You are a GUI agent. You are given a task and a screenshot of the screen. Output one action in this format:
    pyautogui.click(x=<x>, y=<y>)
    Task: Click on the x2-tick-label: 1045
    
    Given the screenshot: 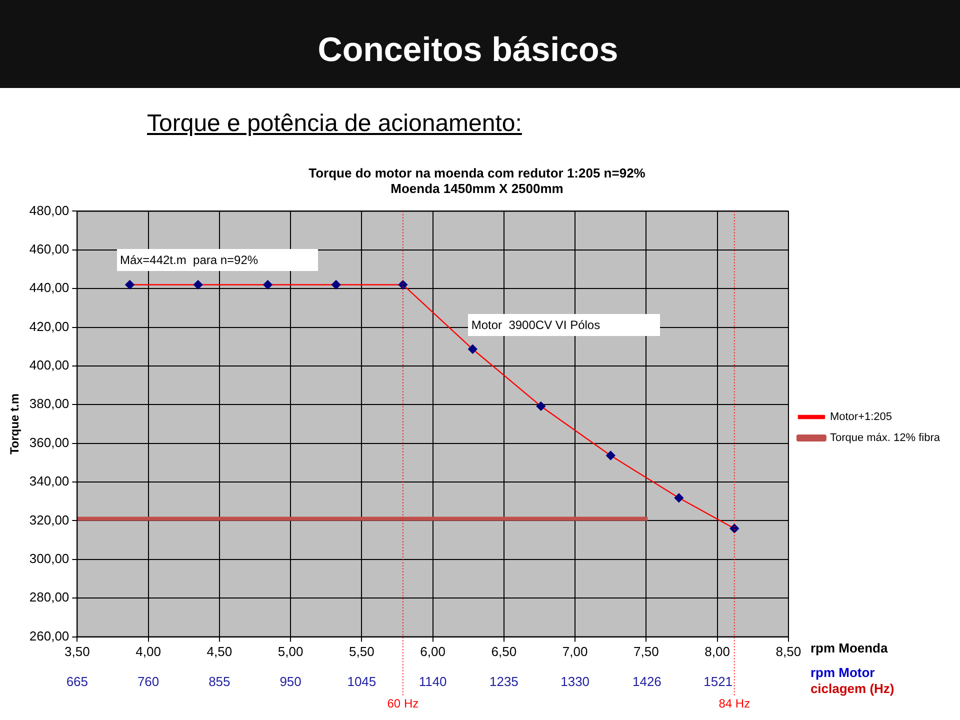 What is the action you would take?
    pyautogui.click(x=361, y=681)
    